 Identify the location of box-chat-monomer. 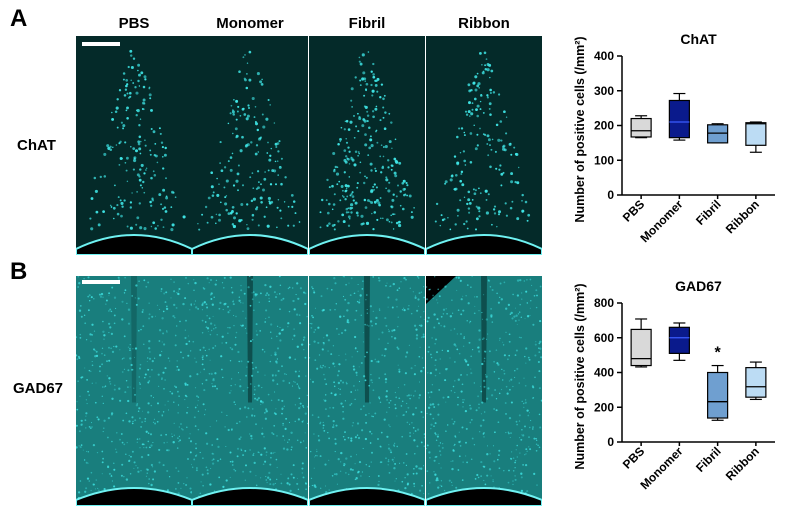
(679, 116).